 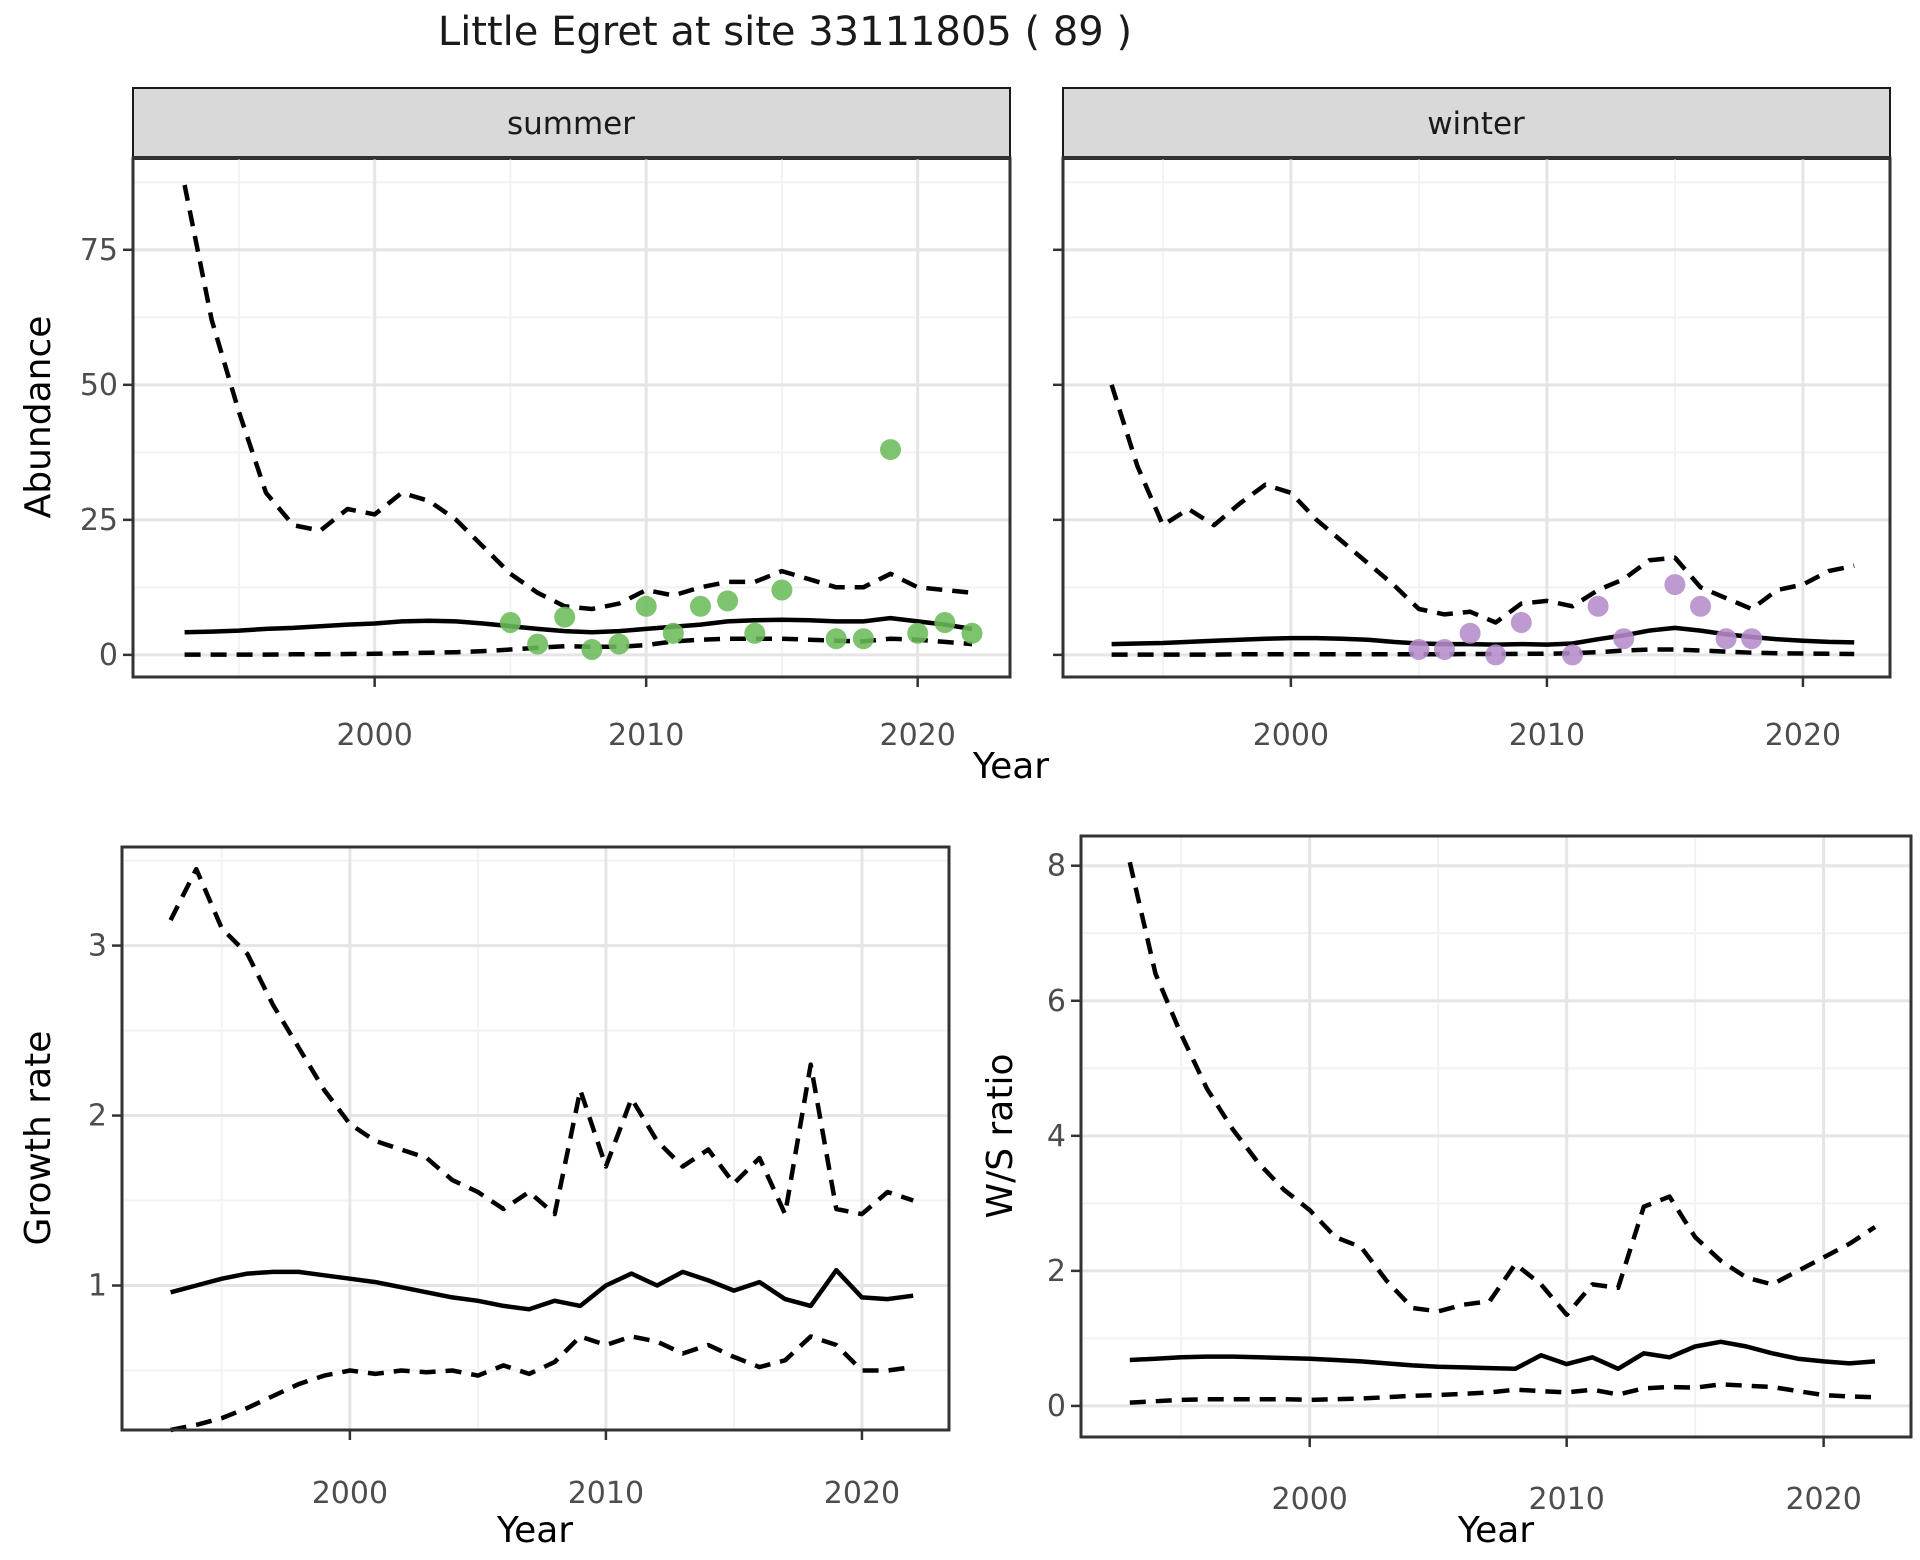 I want to click on facet-strip-winter-label: winter, so click(x=1476, y=124).